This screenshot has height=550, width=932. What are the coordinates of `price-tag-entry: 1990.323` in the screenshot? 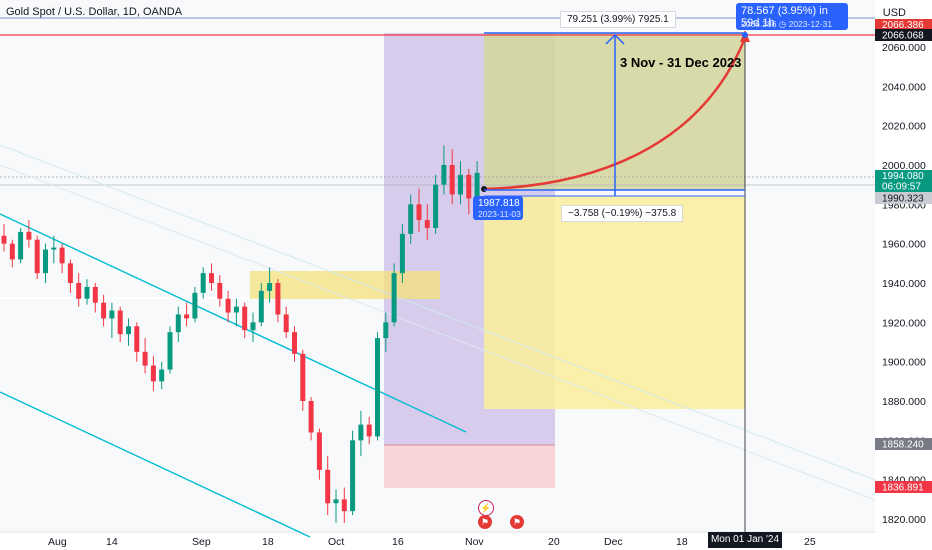 It's located at (903, 198).